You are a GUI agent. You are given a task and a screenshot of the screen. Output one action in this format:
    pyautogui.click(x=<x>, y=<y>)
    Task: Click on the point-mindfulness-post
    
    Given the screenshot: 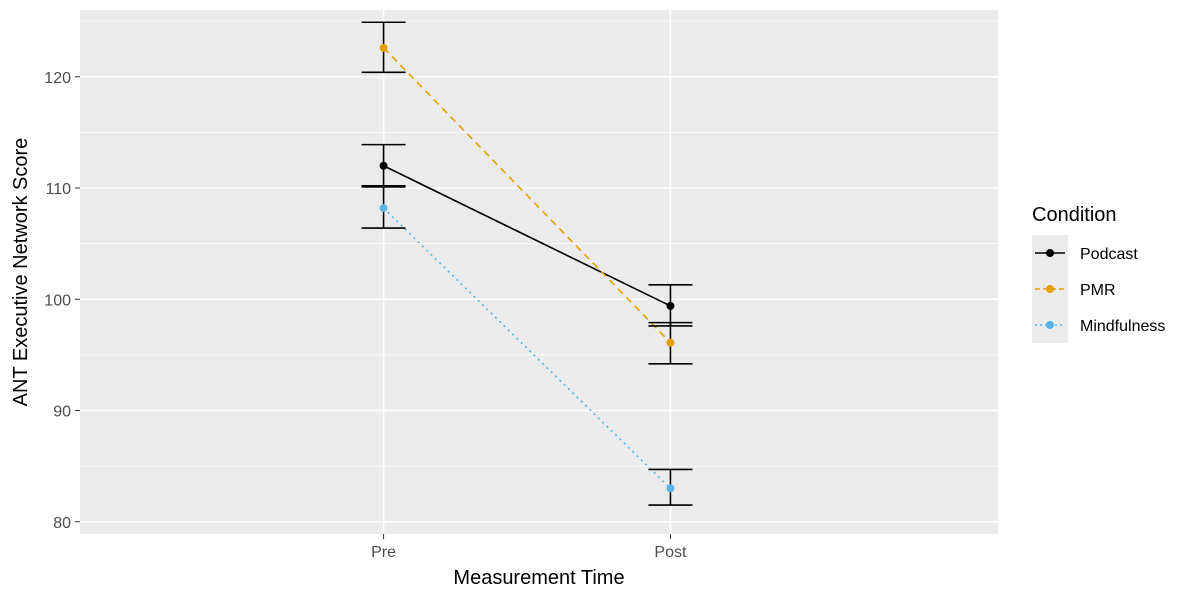 What is the action you would take?
    pyautogui.click(x=670, y=488)
    